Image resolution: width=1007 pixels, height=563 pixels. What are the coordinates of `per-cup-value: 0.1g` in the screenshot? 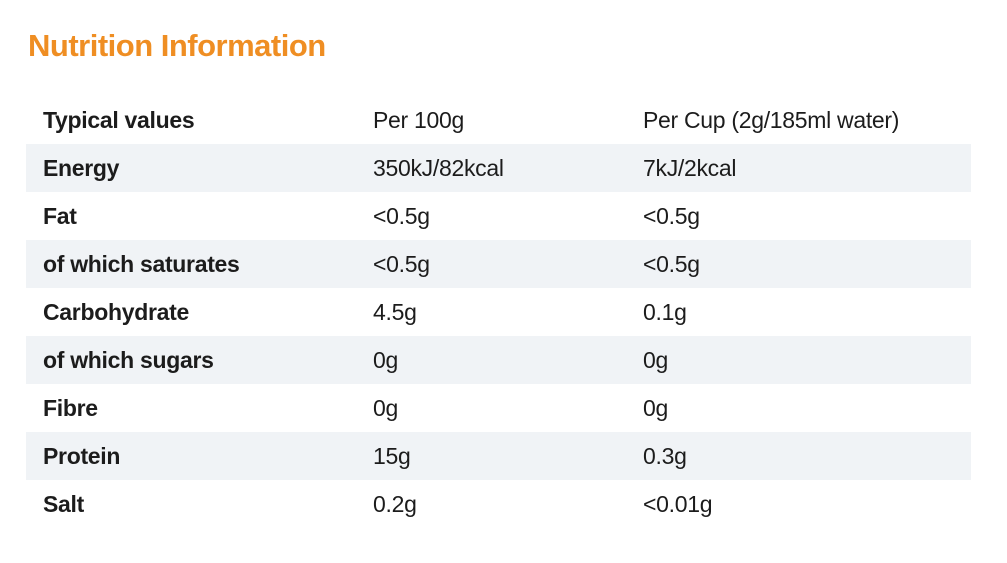 It's located at (665, 311).